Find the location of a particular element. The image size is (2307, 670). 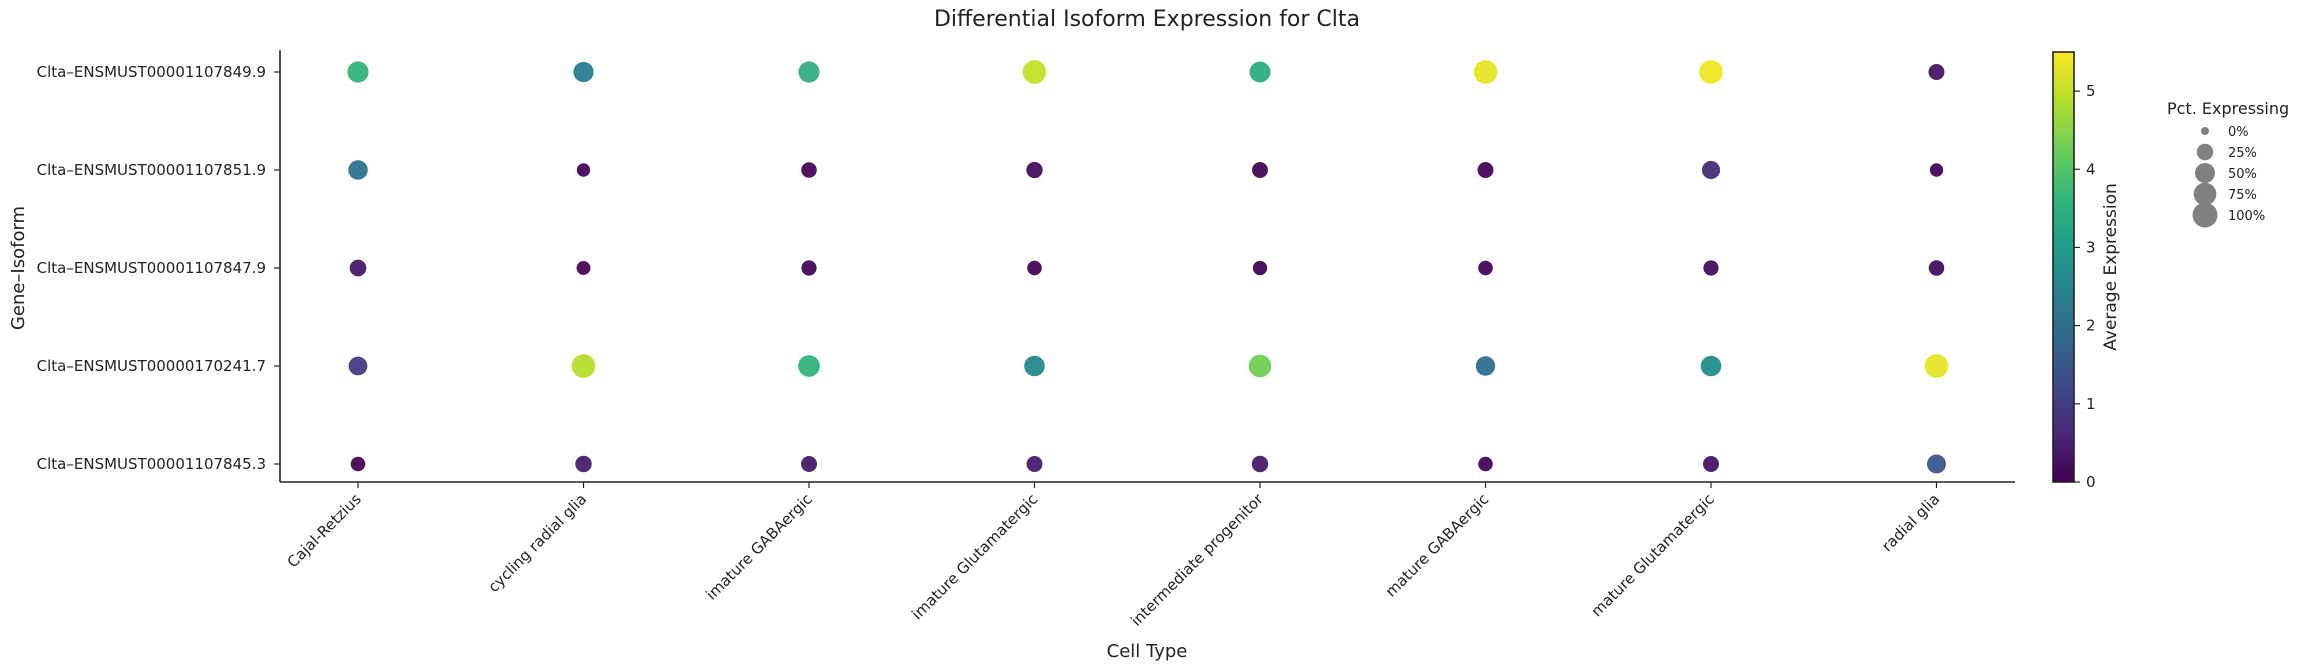

x-tick-label: imature Glutamatergic is located at coordinates (974, 556).